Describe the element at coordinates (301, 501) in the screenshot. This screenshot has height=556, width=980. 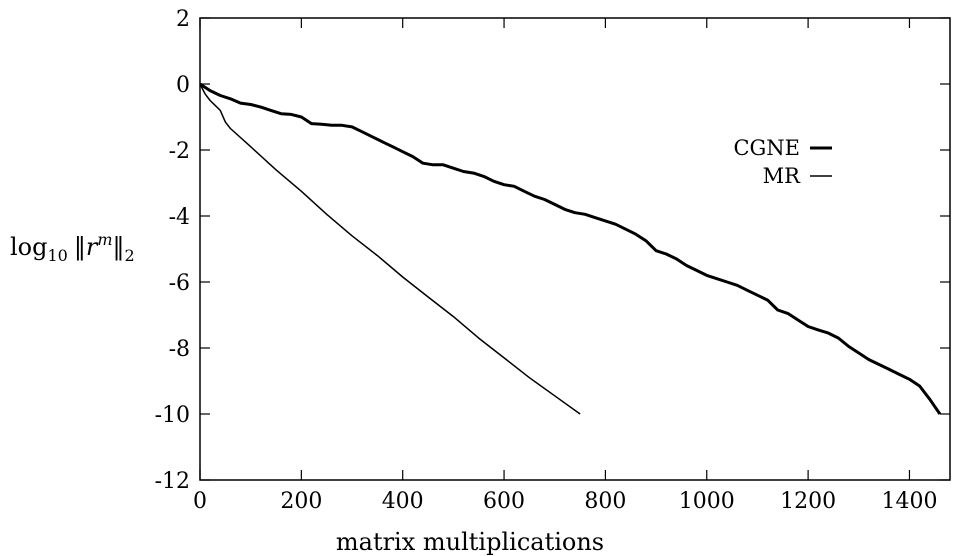
I see `x-tick-label: 200` at that location.